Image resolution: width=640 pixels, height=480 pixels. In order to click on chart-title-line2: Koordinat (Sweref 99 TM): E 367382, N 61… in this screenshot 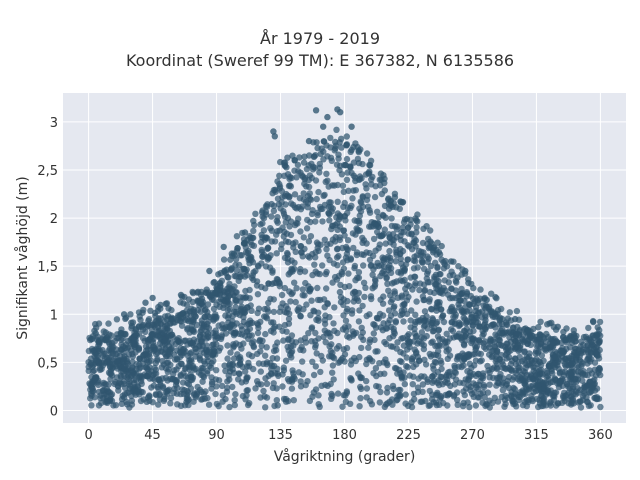, I will do `click(320, 60)`.